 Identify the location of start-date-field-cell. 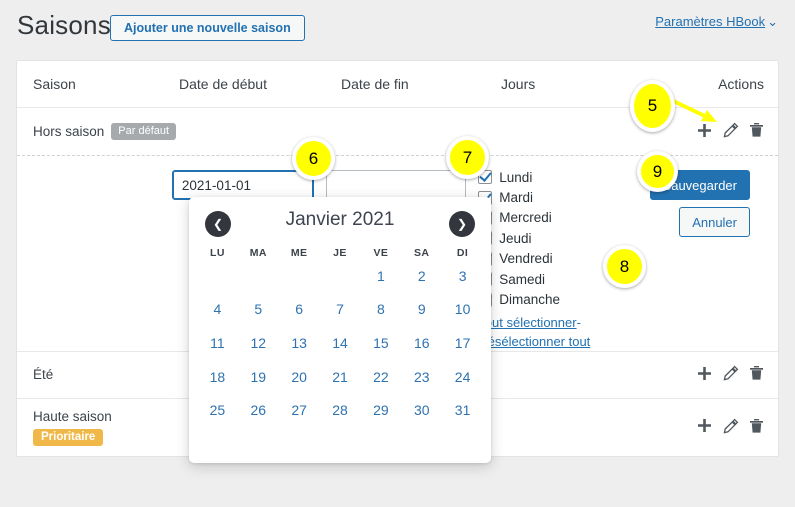
(248, 185).